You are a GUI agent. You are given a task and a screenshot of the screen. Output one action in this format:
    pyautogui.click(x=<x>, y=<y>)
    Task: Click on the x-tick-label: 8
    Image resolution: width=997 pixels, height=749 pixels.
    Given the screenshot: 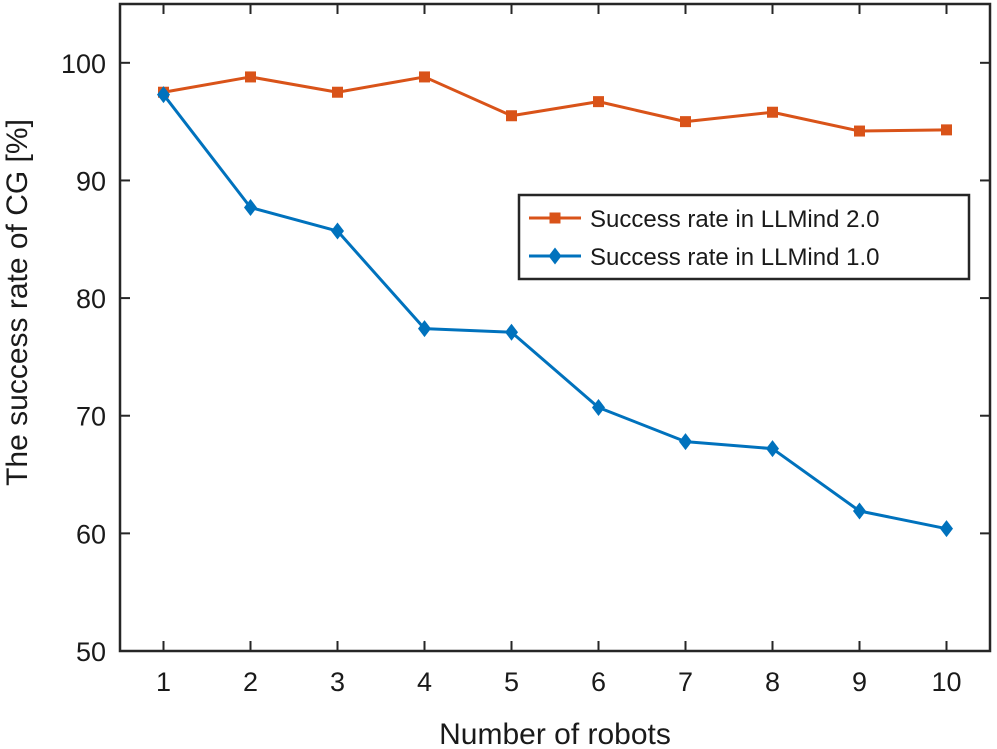 What is the action you would take?
    pyautogui.click(x=772, y=682)
    